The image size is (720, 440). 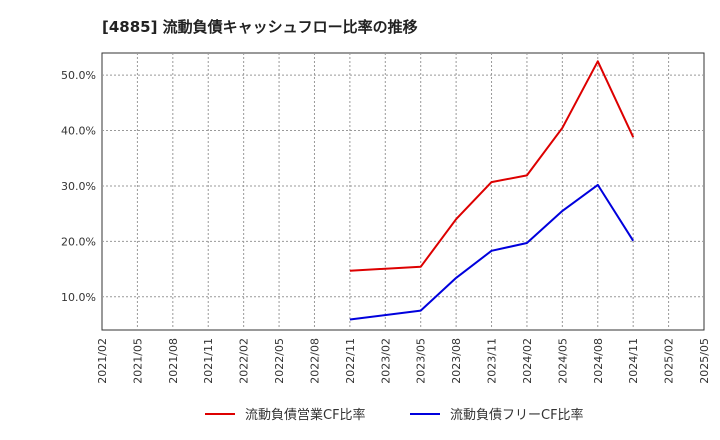 What do you see at coordinates (456, 361) in the screenshot?
I see `x-tick-label: 2023/08` at bounding box center [456, 361].